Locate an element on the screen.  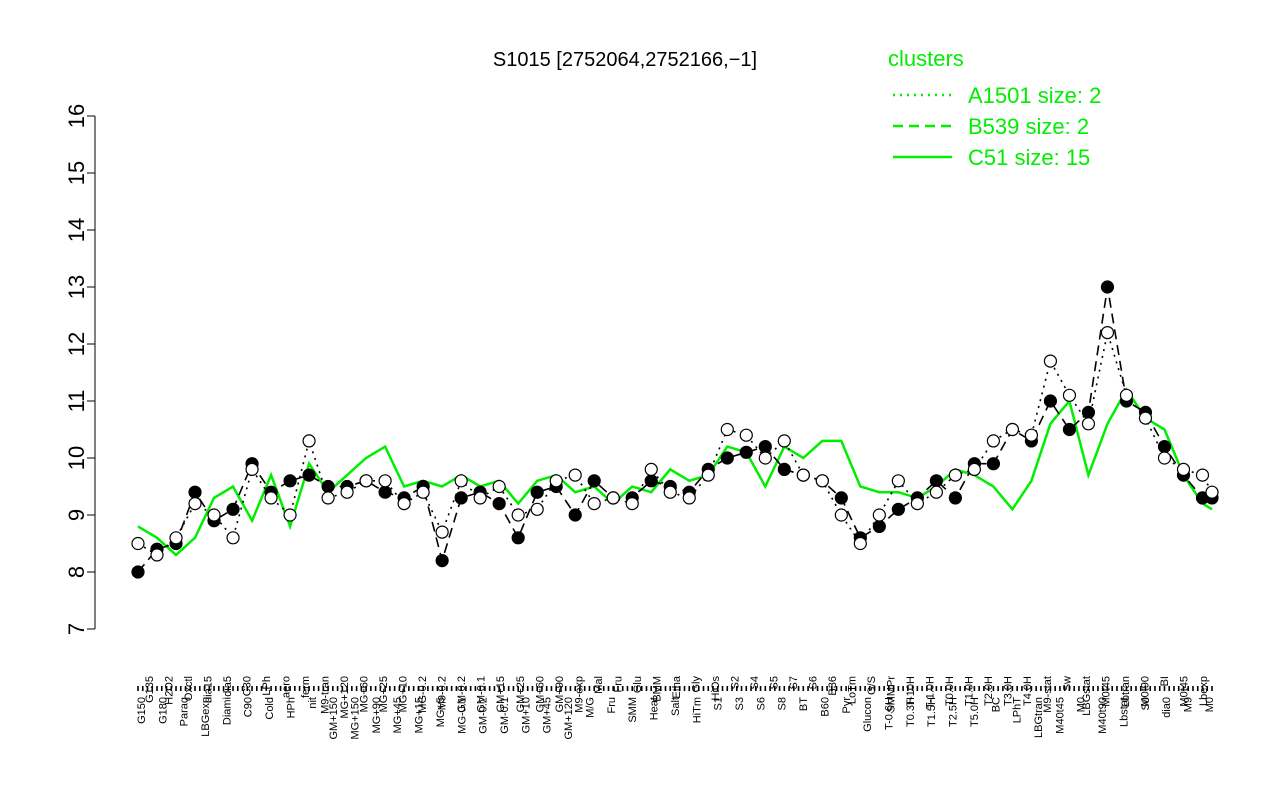
x-tick-label: S8 is located at coordinates (783, 703).